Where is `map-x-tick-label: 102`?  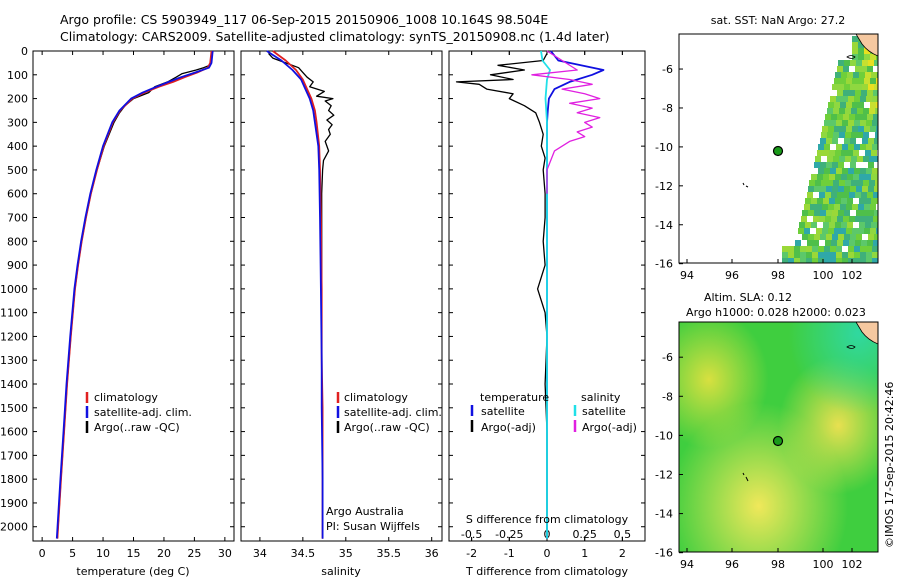
map-x-tick-label: 102 is located at coordinates (852, 564).